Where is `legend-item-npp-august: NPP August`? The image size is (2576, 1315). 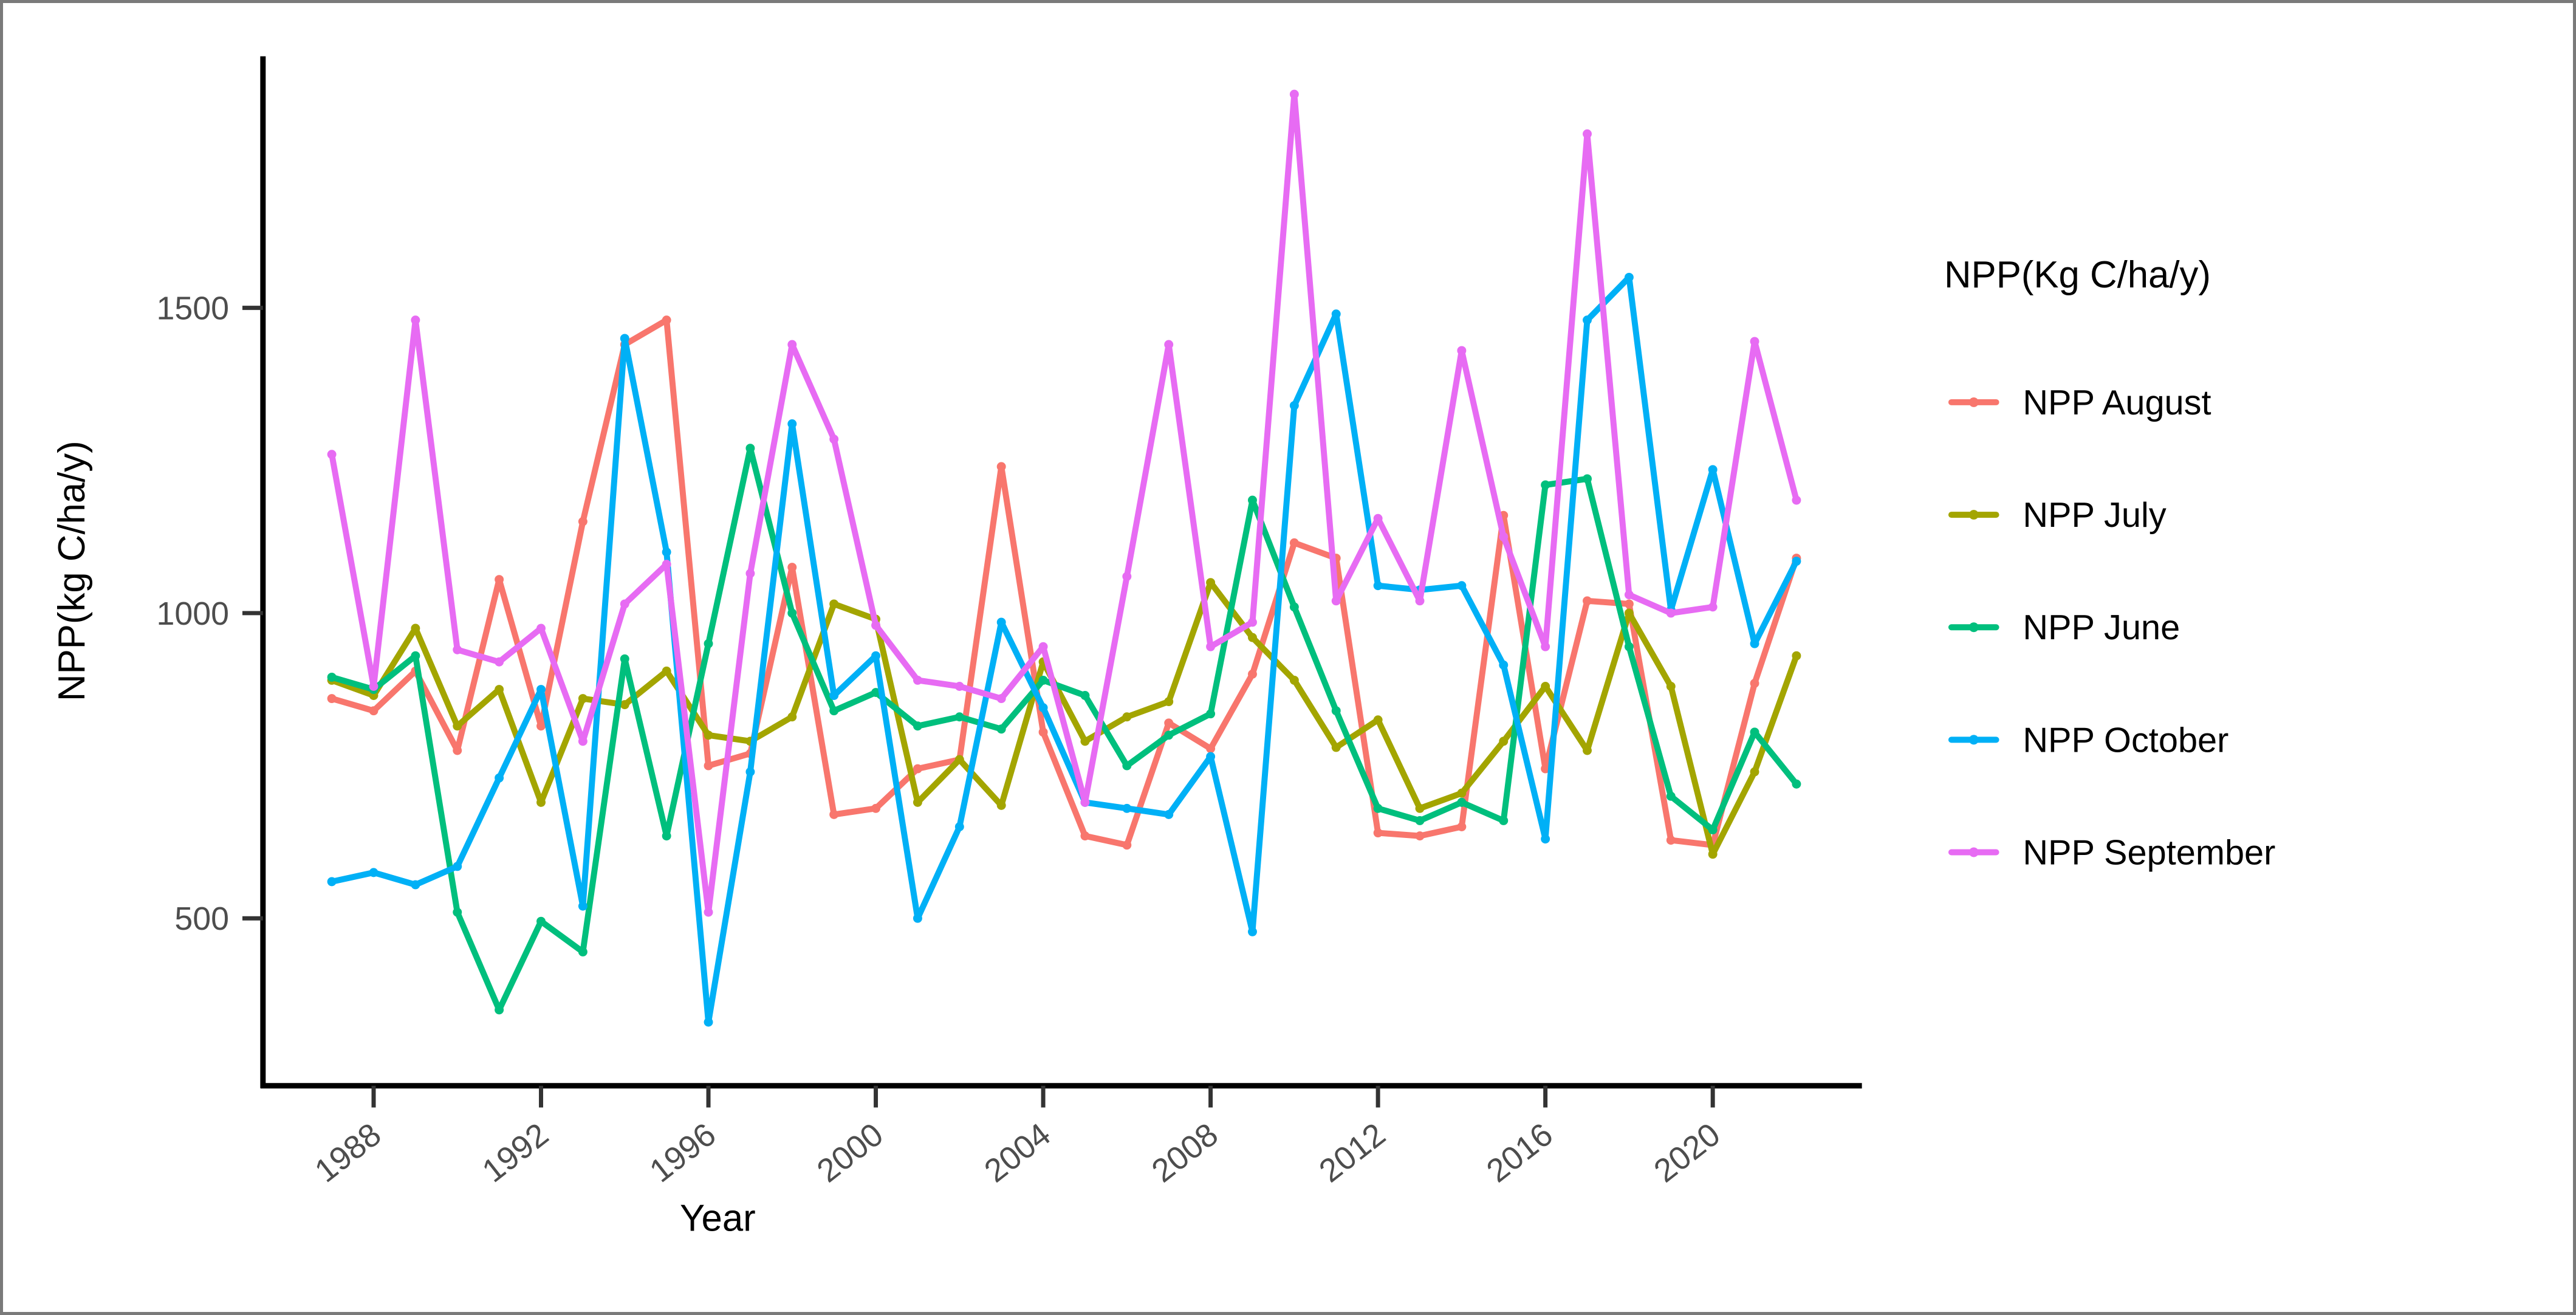
legend-item-npp-august: NPP August is located at coordinates (2079, 402).